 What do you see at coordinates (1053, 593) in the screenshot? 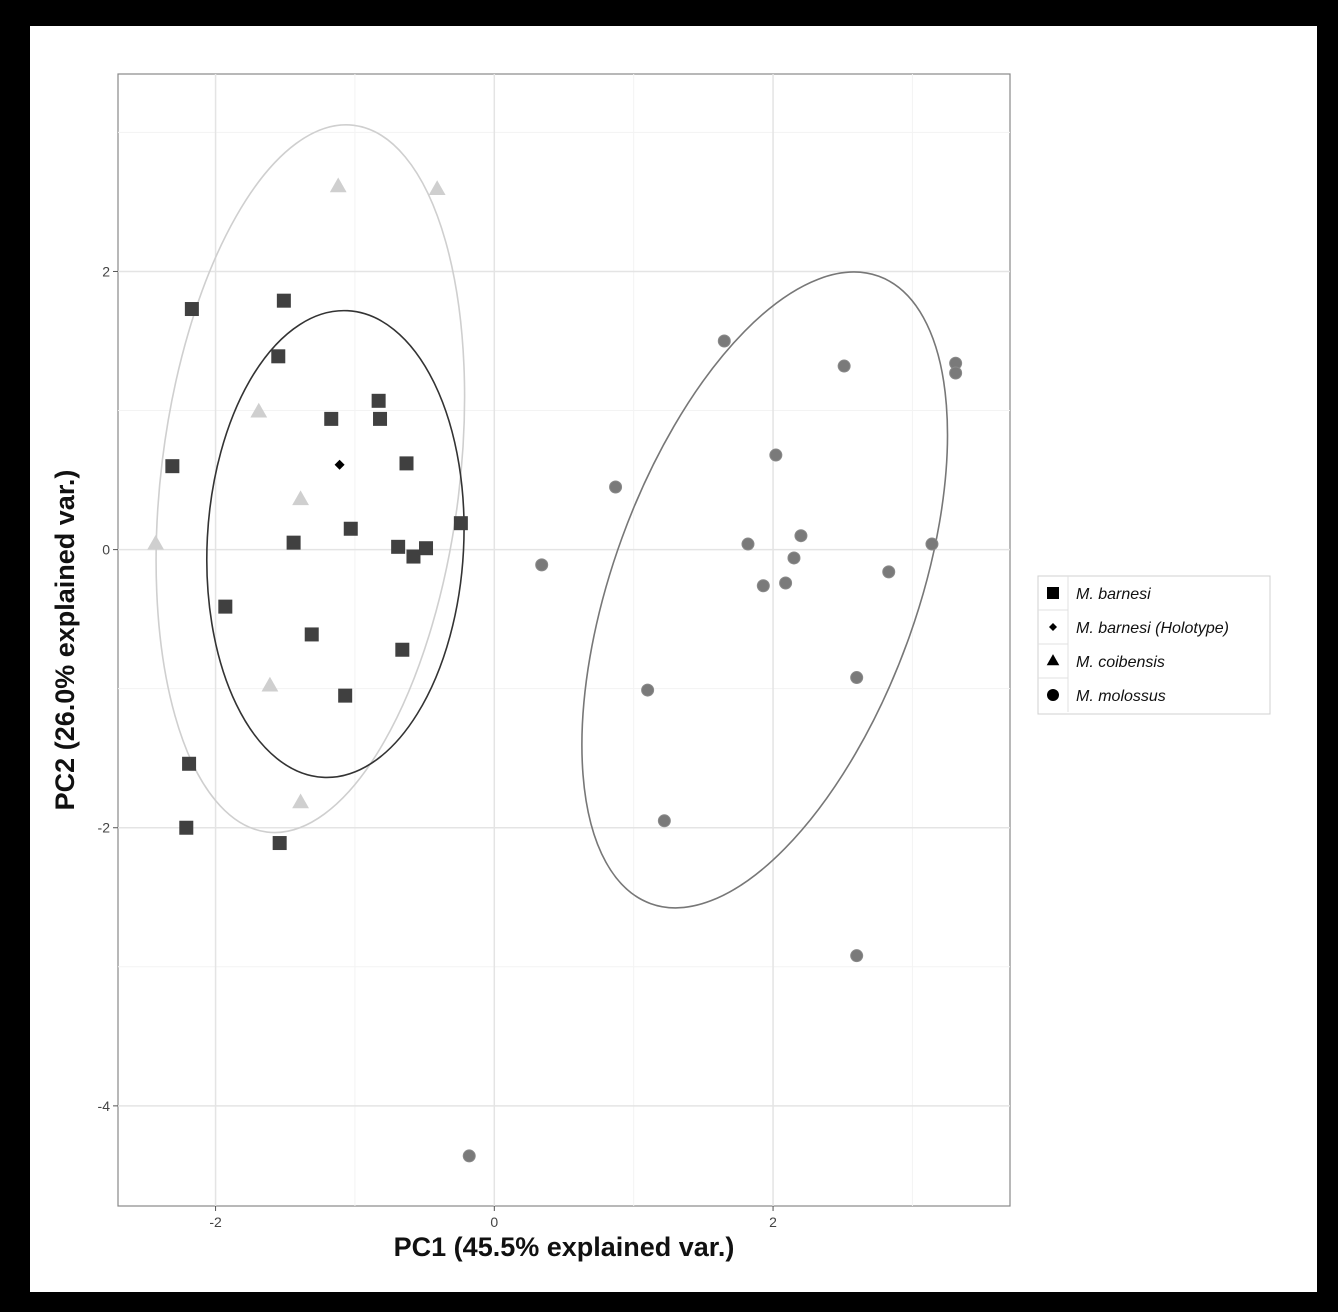
I see `legend-key-square` at bounding box center [1053, 593].